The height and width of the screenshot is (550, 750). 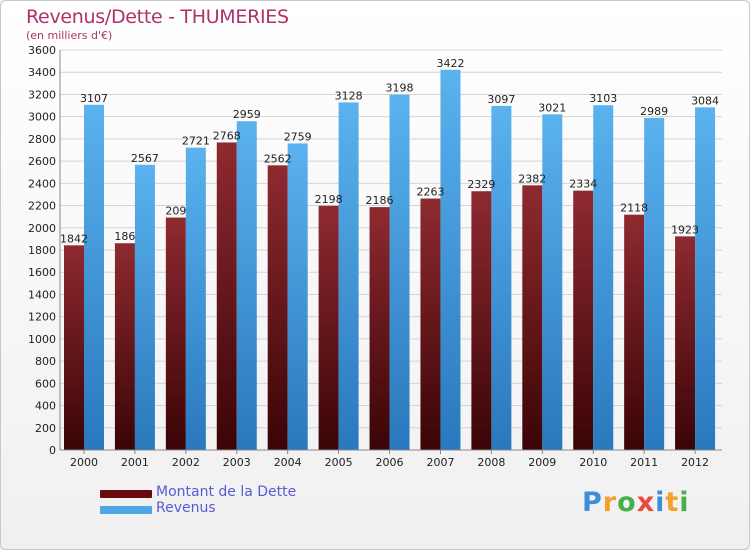 What do you see at coordinates (501, 99) in the screenshot?
I see `data-label-revenue: 3097` at bounding box center [501, 99].